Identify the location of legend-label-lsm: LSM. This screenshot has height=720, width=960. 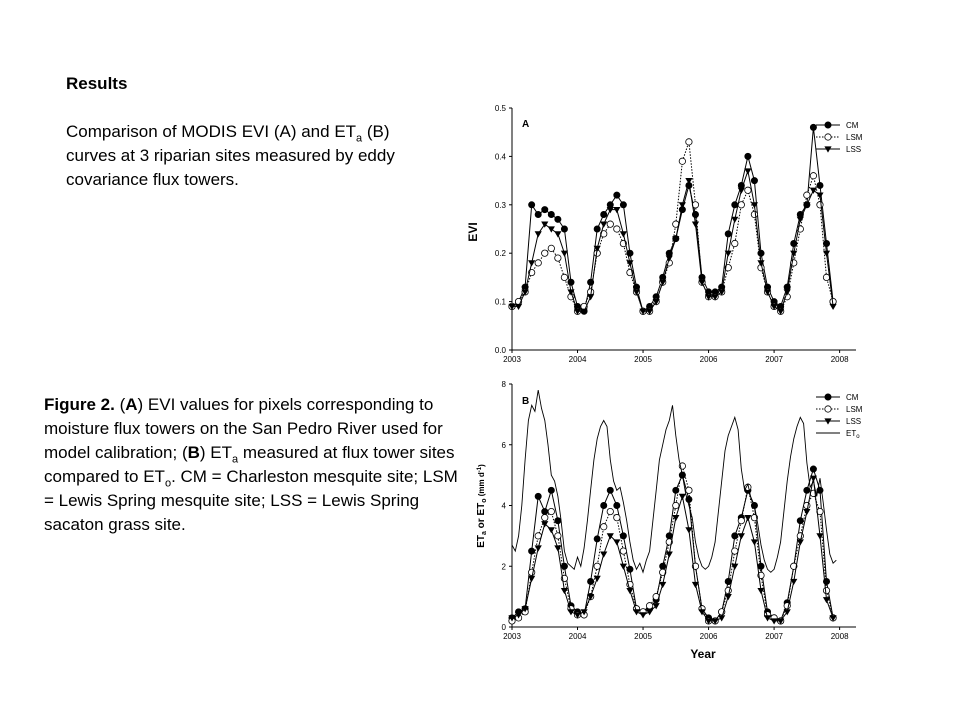
(854, 137).